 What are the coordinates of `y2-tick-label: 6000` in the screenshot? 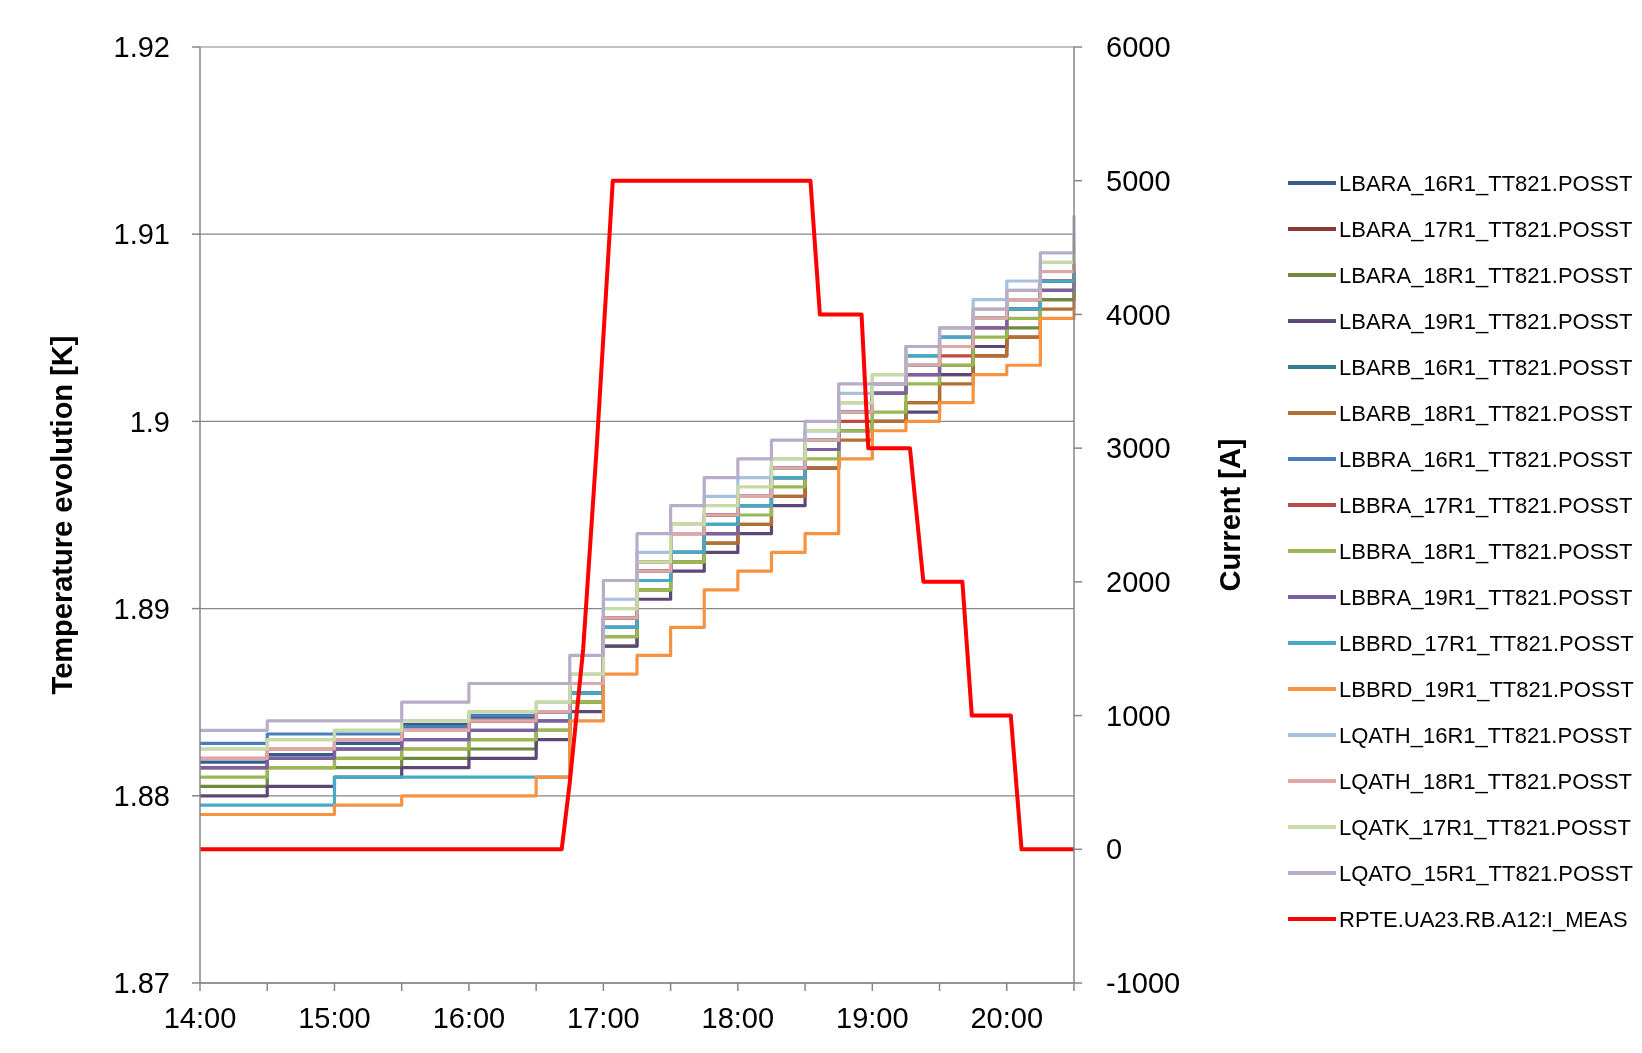 It's located at (1138, 47).